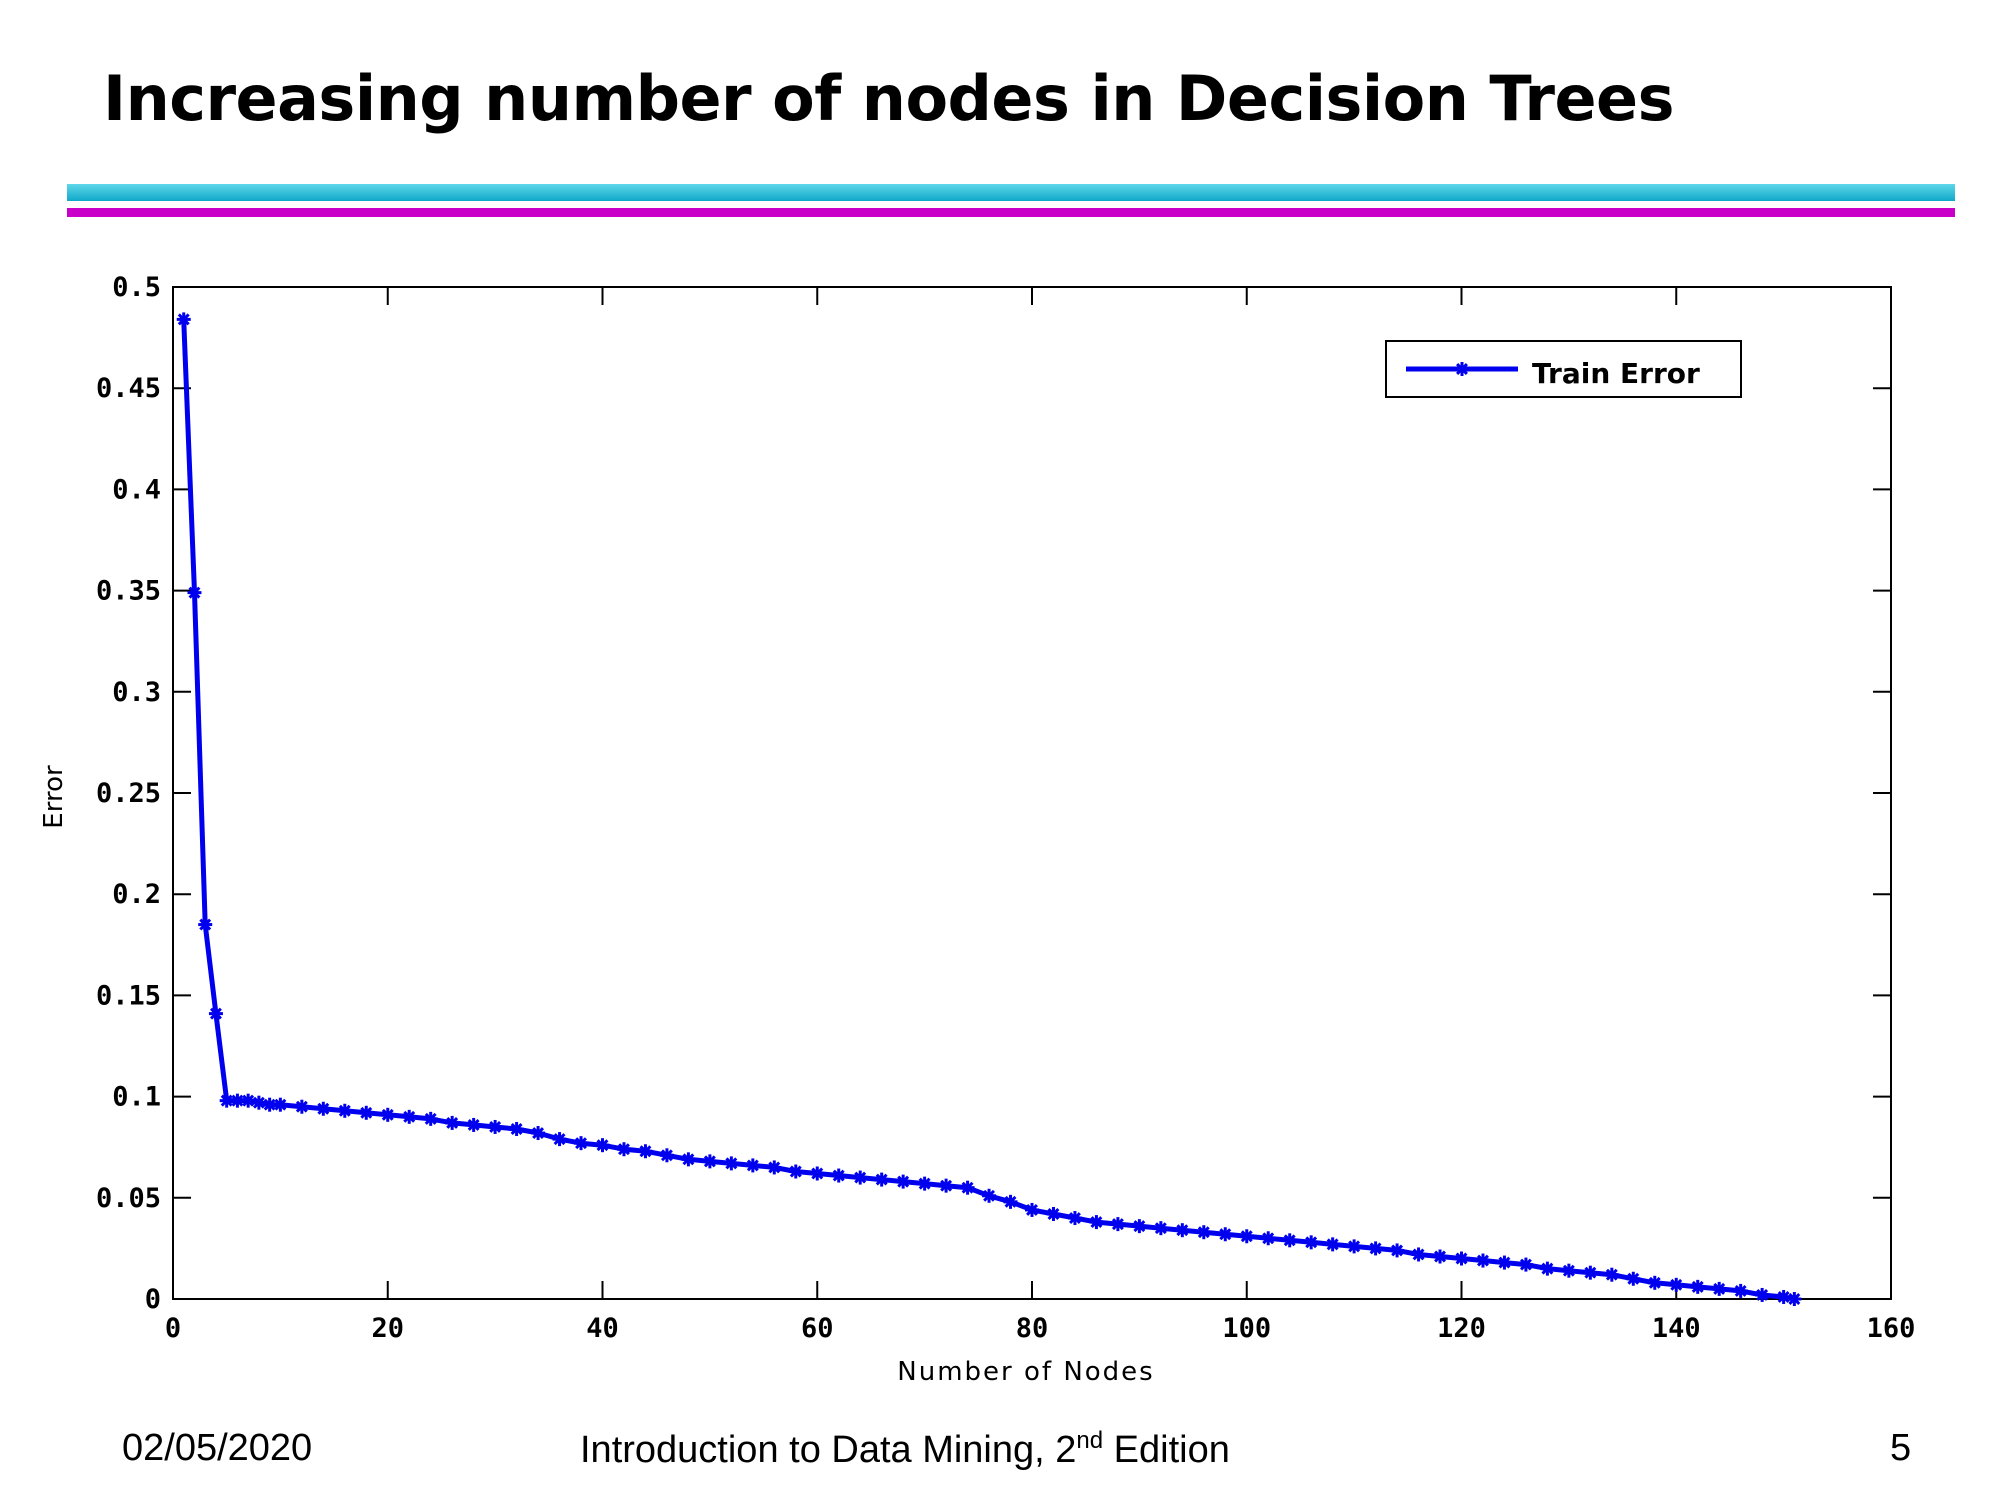 The width and height of the screenshot is (2000, 1500). What do you see at coordinates (1891, 1328) in the screenshot?
I see `x-tick-label: 160` at bounding box center [1891, 1328].